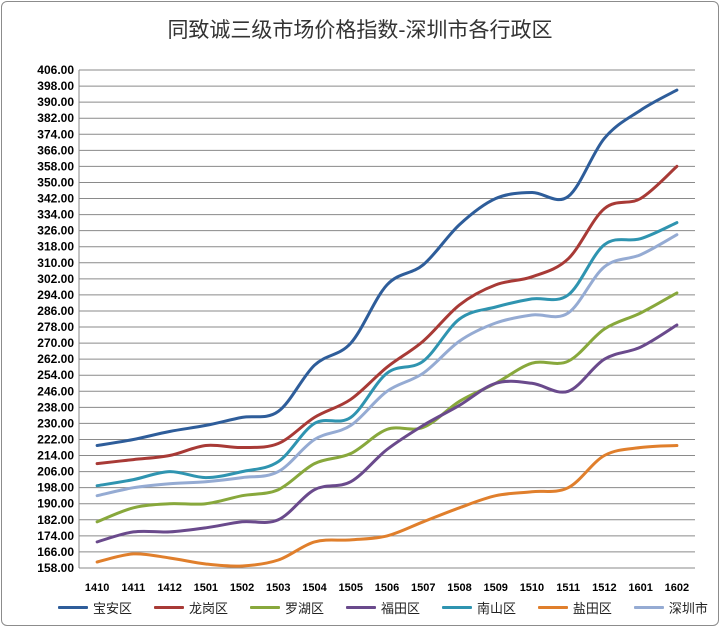 The width and height of the screenshot is (720, 627). I want to click on x-tick-label: 1512, so click(604, 588).